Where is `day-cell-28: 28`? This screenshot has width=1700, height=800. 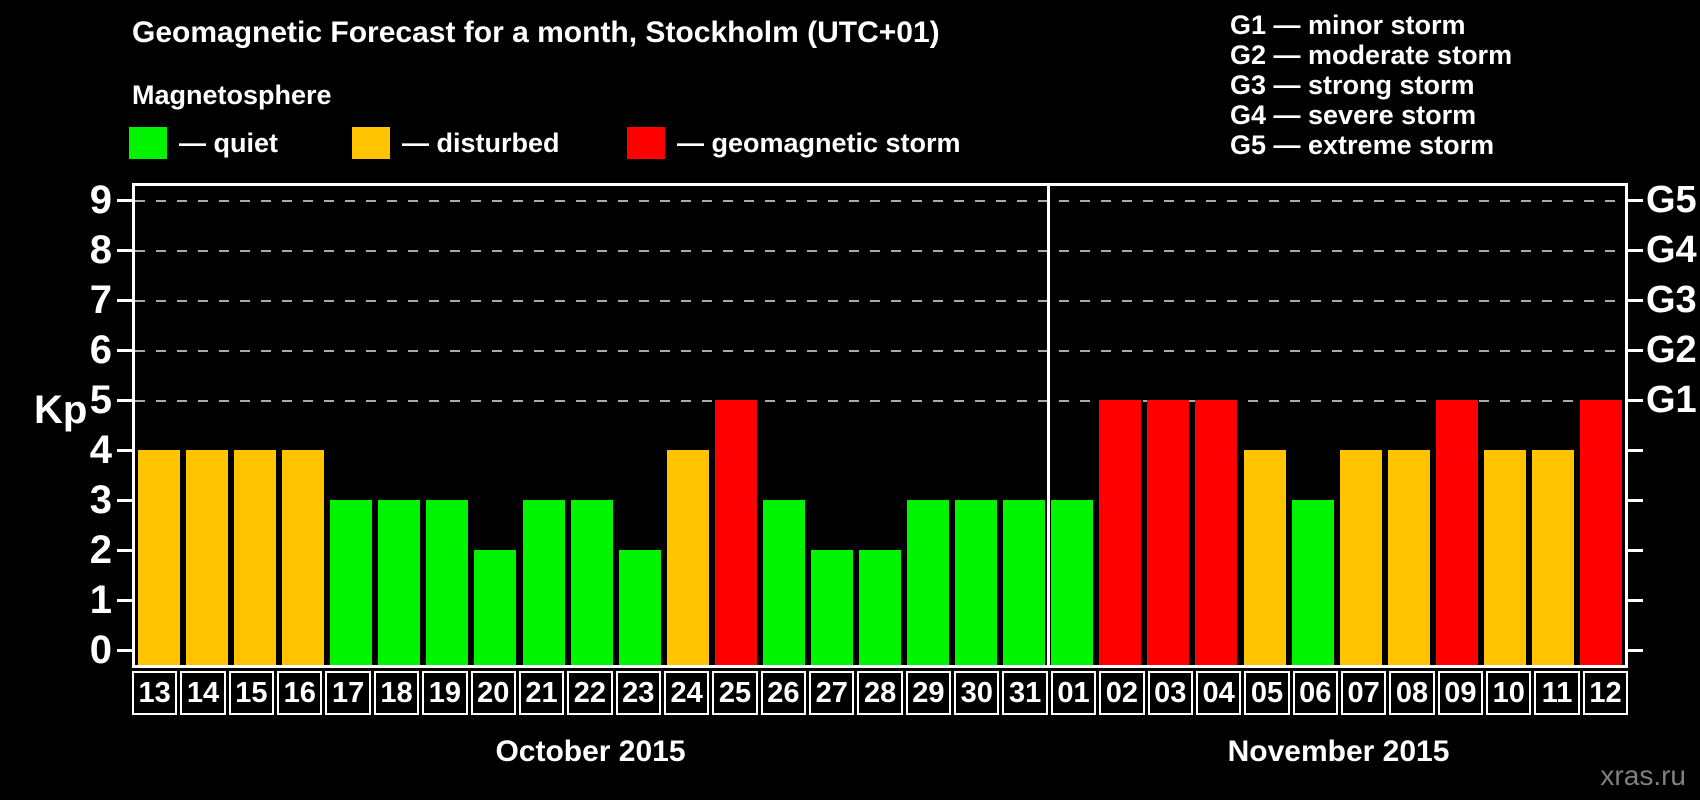 day-cell-28: 28 is located at coordinates (880, 693).